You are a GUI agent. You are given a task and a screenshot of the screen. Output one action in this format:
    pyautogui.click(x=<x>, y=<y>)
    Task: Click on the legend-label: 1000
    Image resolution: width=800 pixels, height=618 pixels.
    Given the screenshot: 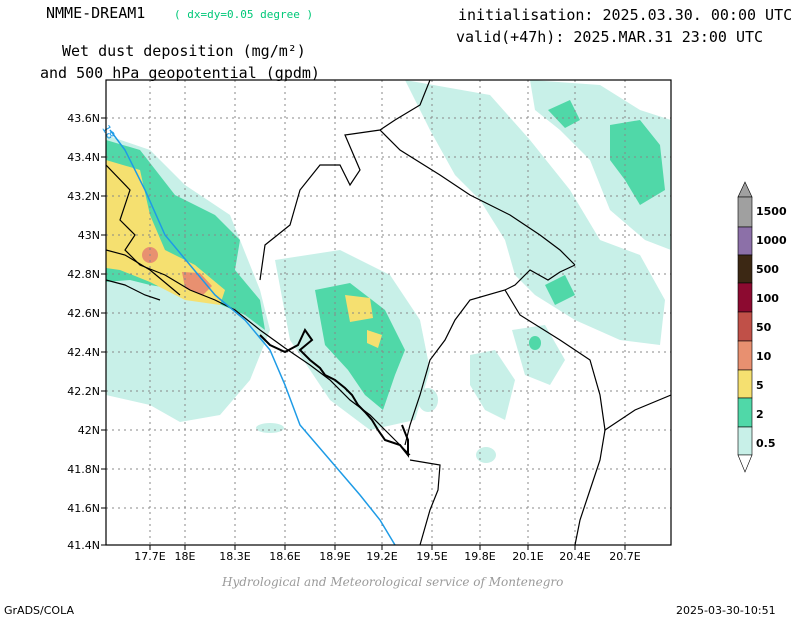 What is the action you would take?
    pyautogui.click(x=771, y=240)
    